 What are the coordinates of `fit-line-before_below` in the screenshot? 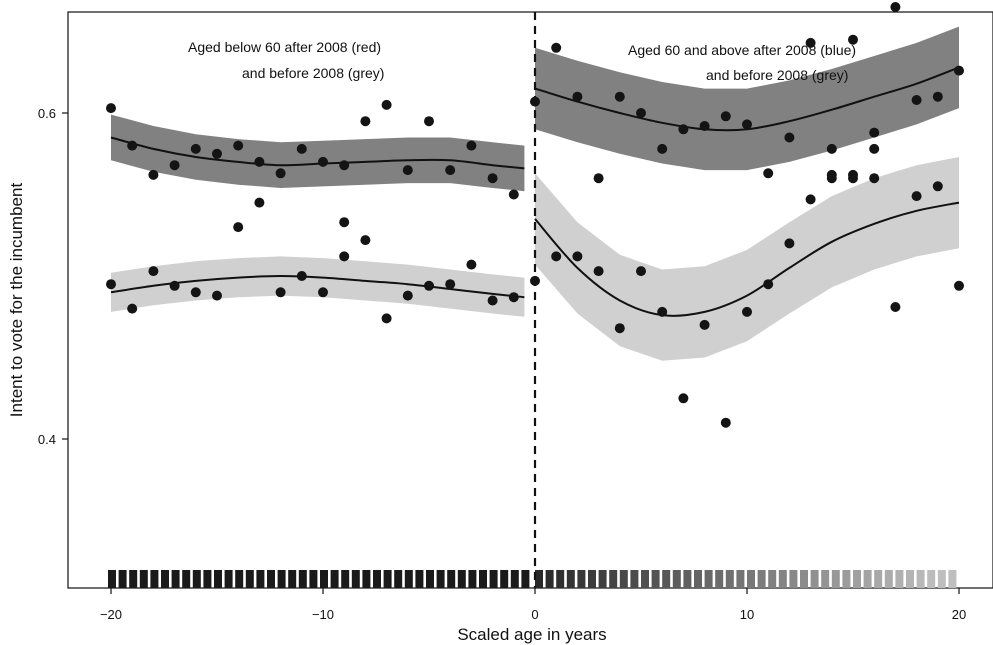 It's located at (317, 286).